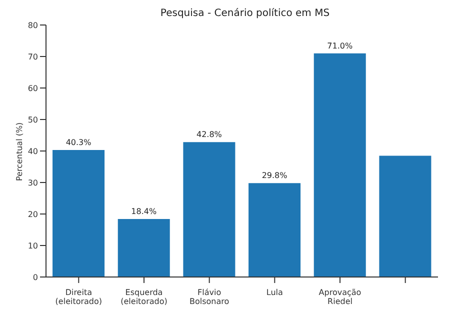 The width and height of the screenshot is (450, 320). What do you see at coordinates (340, 297) in the screenshot?
I see `x-tick-label: Aprovação Riedel` at bounding box center [340, 297].